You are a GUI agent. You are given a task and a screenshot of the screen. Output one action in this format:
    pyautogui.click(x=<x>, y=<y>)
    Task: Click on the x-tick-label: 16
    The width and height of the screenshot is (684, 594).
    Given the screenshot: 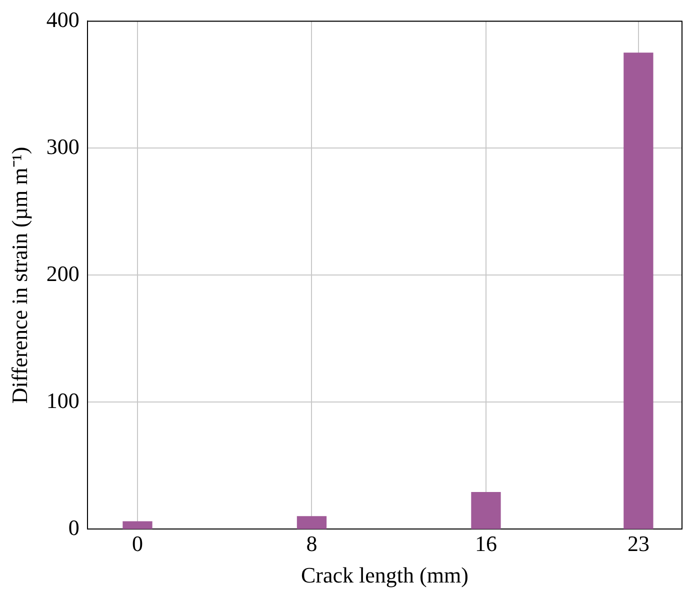 What is the action you would take?
    pyautogui.click(x=485, y=543)
    